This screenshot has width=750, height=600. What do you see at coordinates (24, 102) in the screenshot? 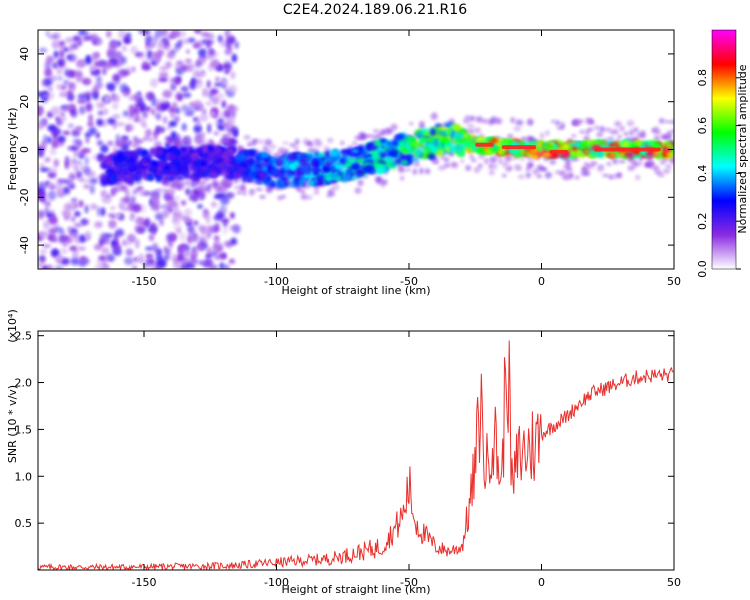
I see `y-tick-label: 20` at bounding box center [24, 102].